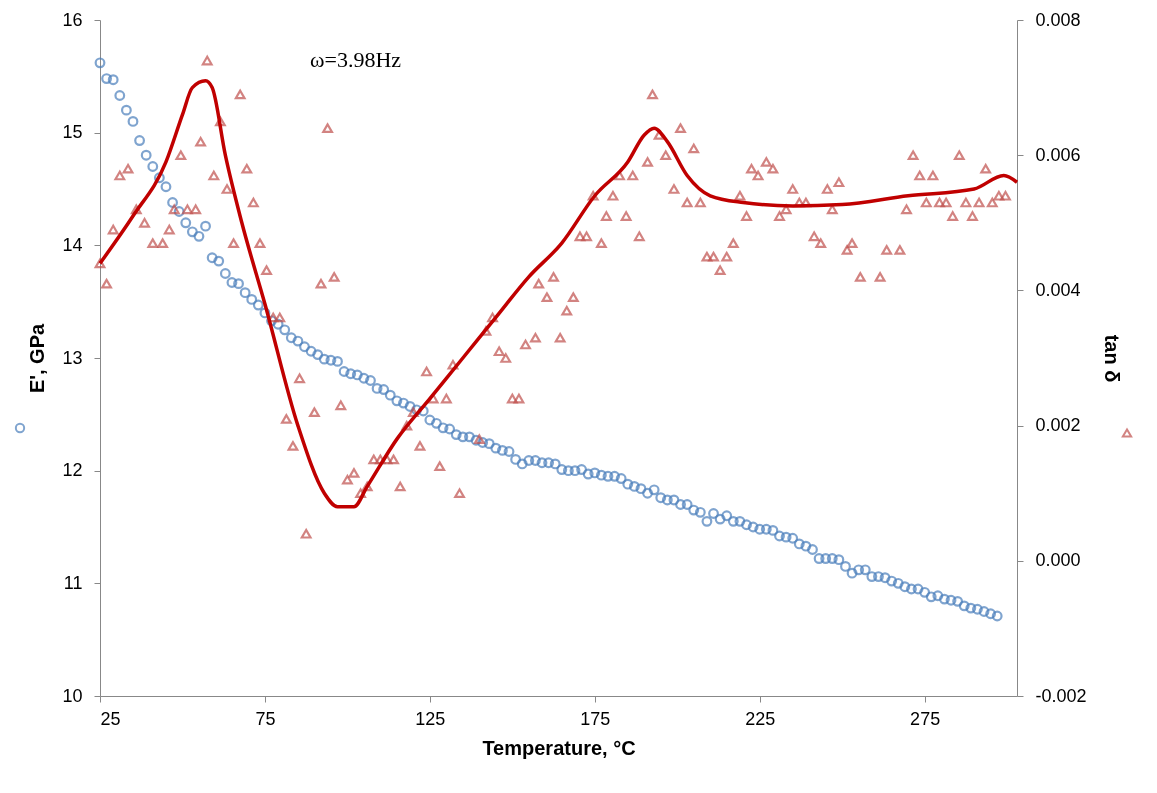 This screenshot has height=793, width=1157. Describe the element at coordinates (595, 718) in the screenshot. I see `x-tick-label: 175` at that location.